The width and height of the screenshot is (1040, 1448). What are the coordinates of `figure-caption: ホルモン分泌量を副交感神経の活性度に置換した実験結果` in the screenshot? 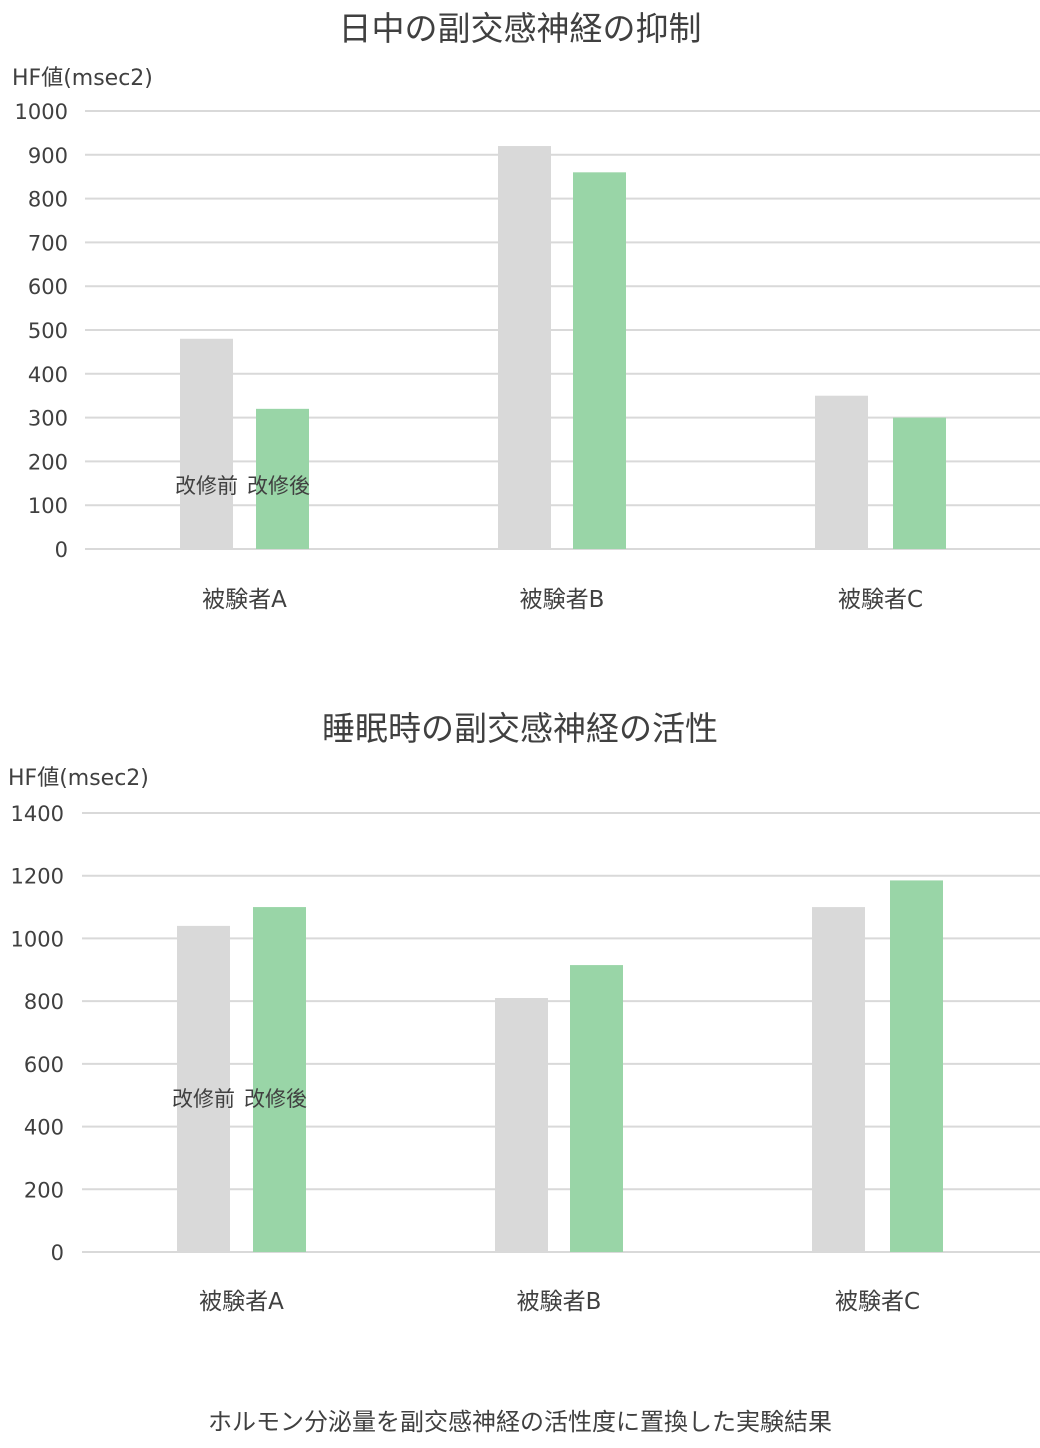 It's located at (520, 1422).